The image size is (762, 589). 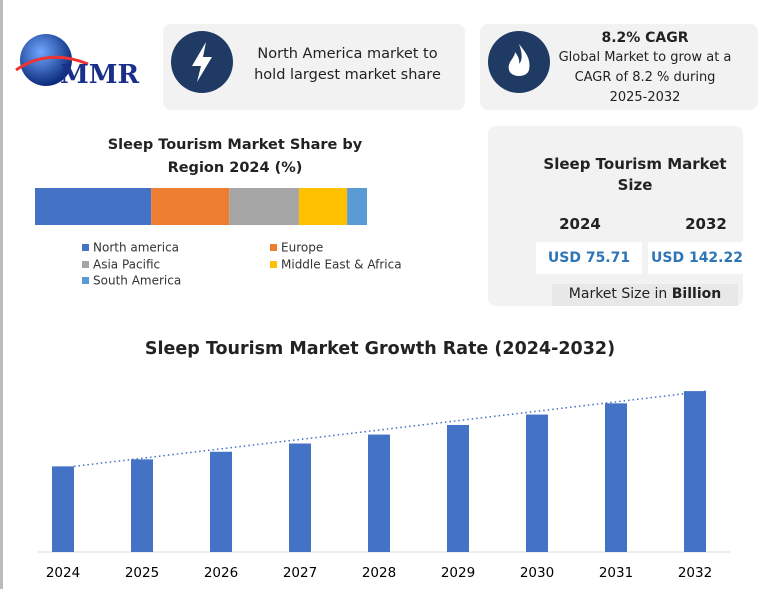 What do you see at coordinates (202, 62) in the screenshot?
I see `lightning-icon` at bounding box center [202, 62].